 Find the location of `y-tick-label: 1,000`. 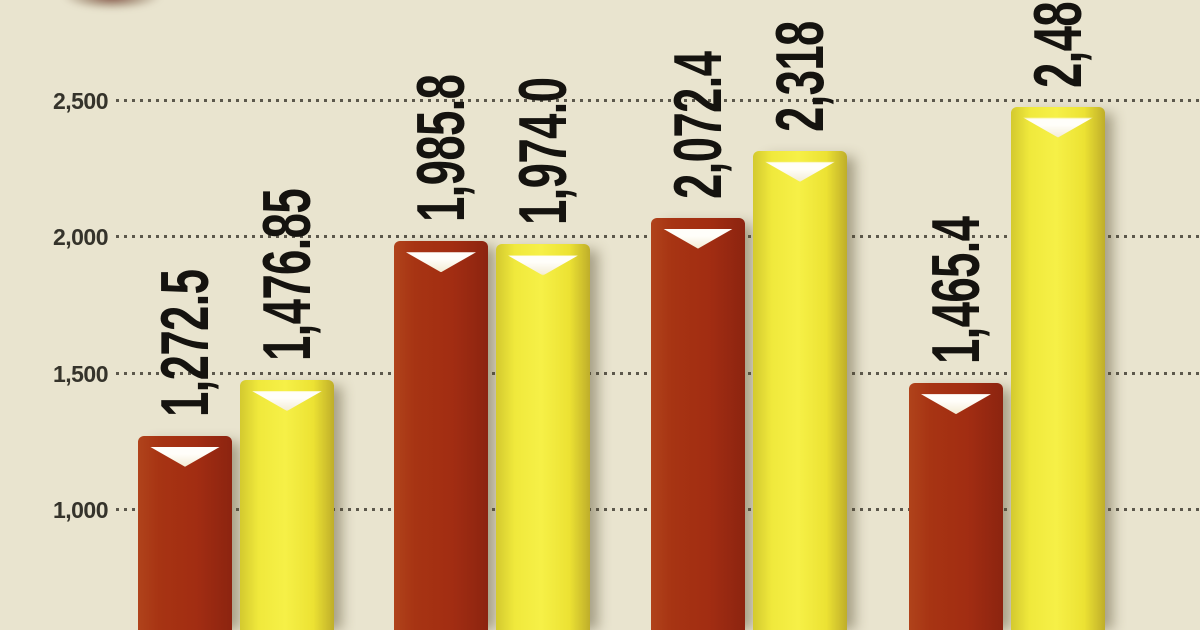

y-tick-label: 1,000 is located at coordinates (80, 510).